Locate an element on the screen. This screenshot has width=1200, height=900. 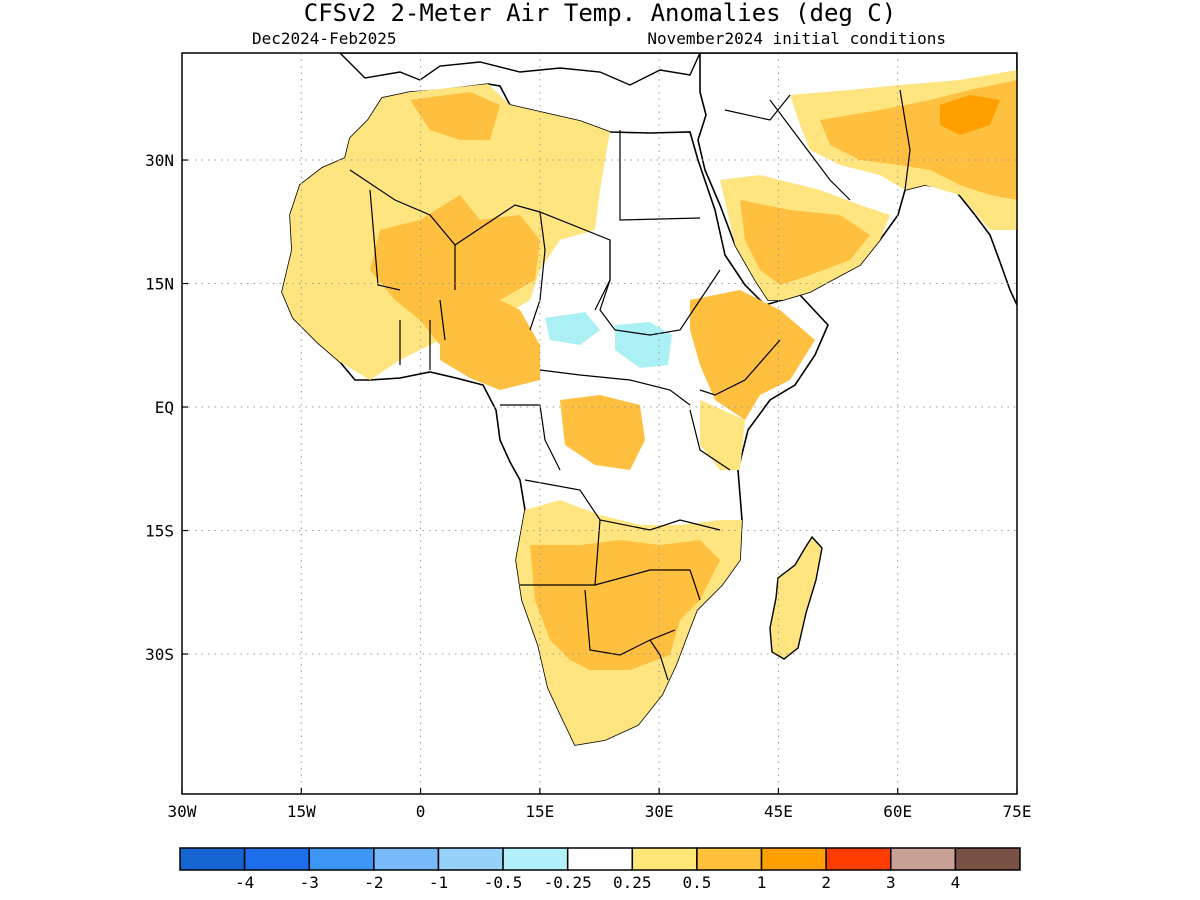
warm-region-maghreb-medium is located at coordinates (455, 116).